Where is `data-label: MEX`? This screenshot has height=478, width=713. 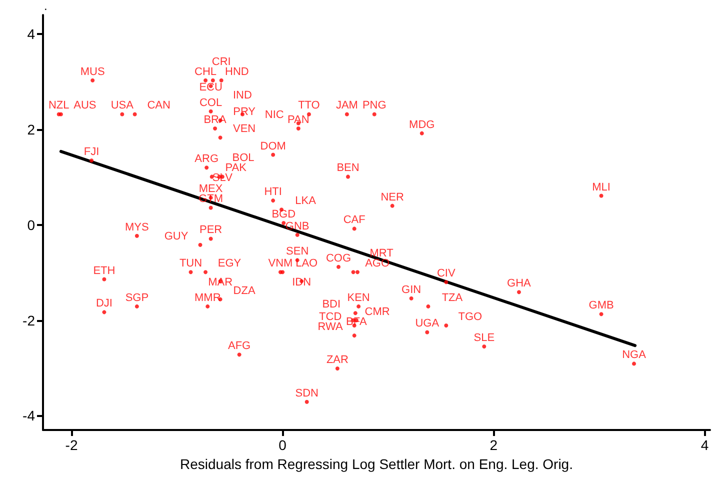
data-label: MEX is located at coordinates (211, 189).